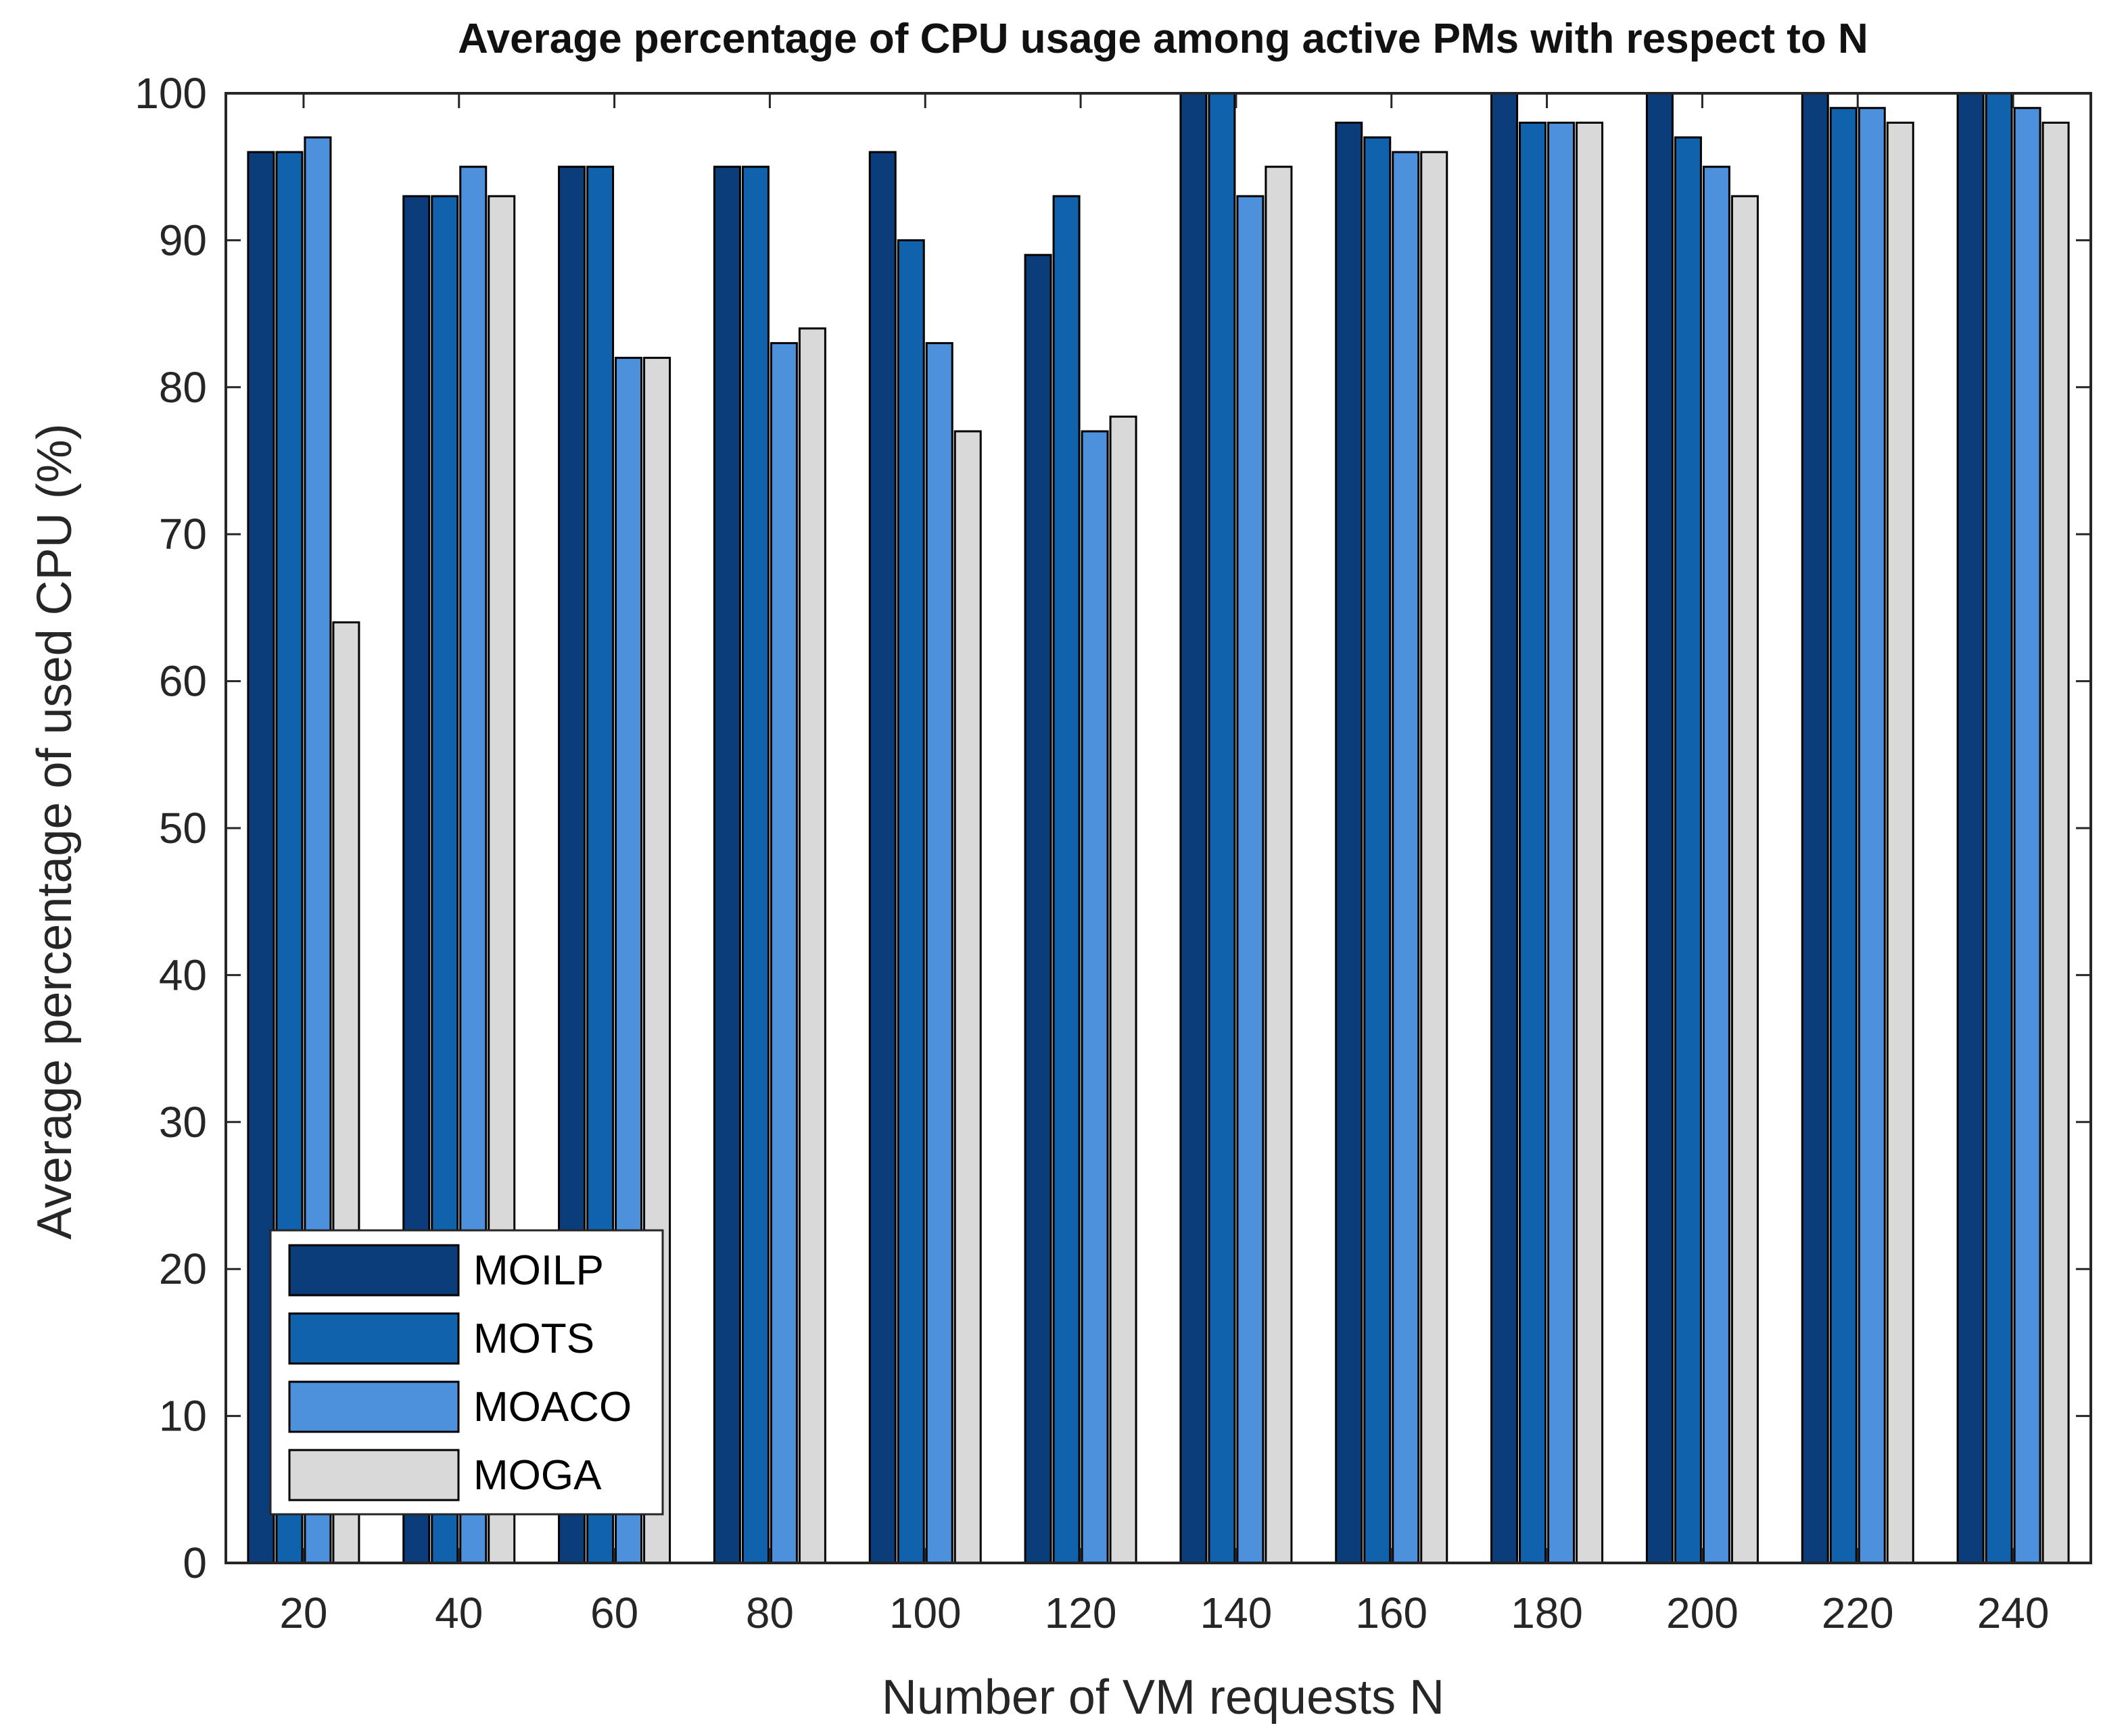 This screenshot has height=1736, width=2103. I want to click on y-tick-label-50: 50, so click(183, 828).